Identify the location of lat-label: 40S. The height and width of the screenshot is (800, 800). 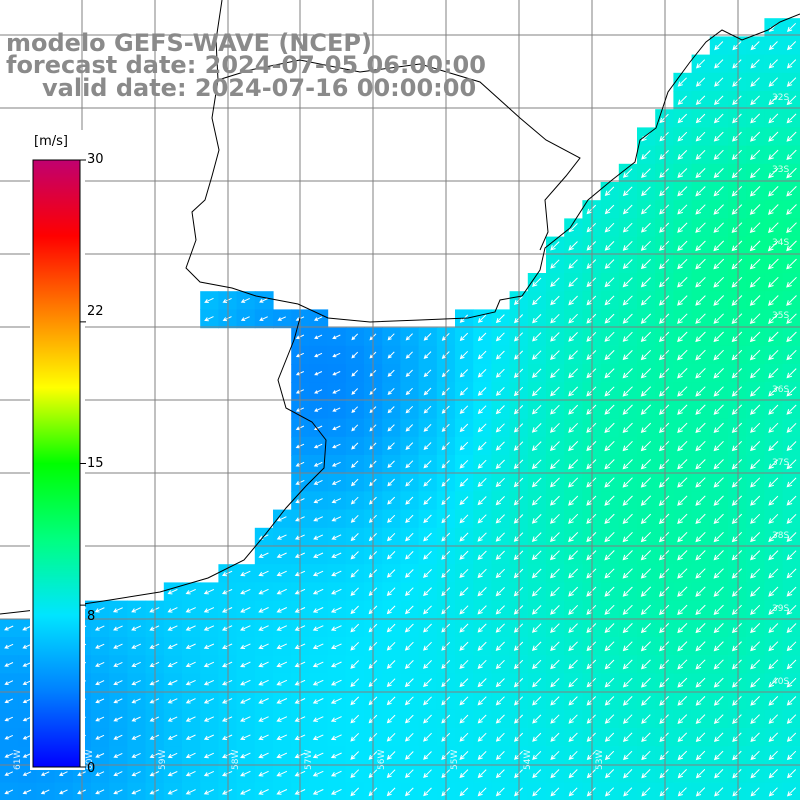
(780, 682).